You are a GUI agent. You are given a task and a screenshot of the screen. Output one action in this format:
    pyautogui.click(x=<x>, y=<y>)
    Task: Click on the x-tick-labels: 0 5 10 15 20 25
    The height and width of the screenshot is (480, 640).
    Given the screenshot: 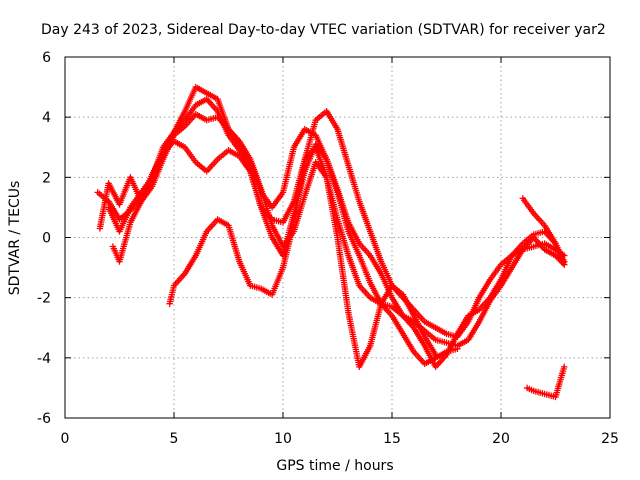 What is the action you would take?
    pyautogui.click(x=340, y=439)
    